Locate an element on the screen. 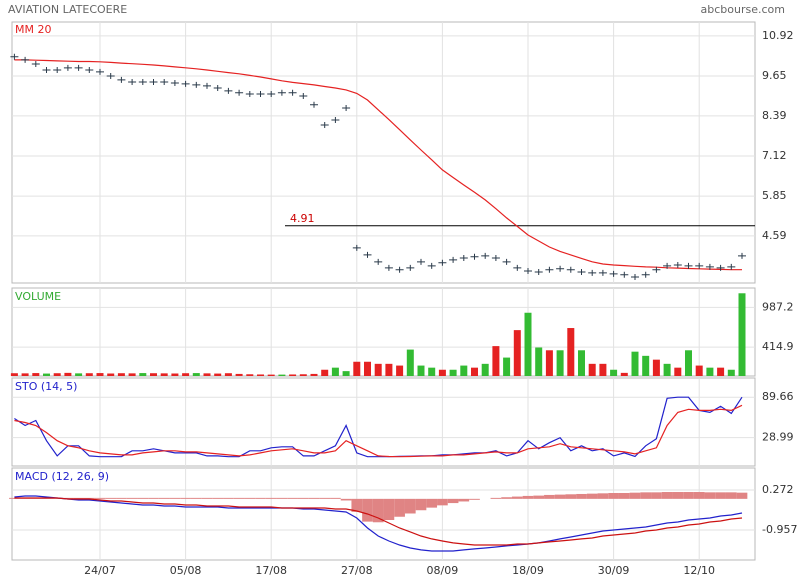 The height and width of the screenshot is (580, 800). source: abcbourse.com is located at coordinates (743, 9).